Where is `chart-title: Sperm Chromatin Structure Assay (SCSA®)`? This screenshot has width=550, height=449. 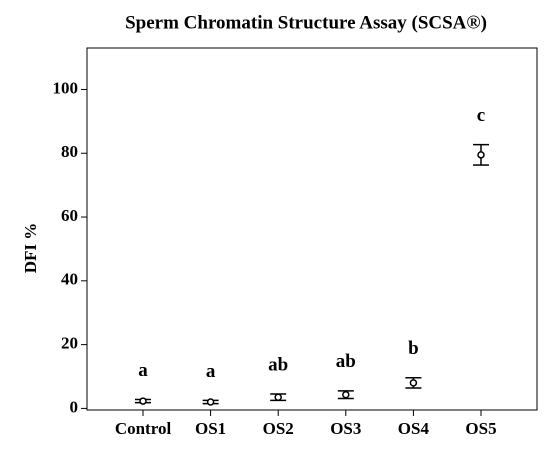 chart-title: Sperm Chromatin Structure Assay (SCSA®) is located at coordinates (306, 22).